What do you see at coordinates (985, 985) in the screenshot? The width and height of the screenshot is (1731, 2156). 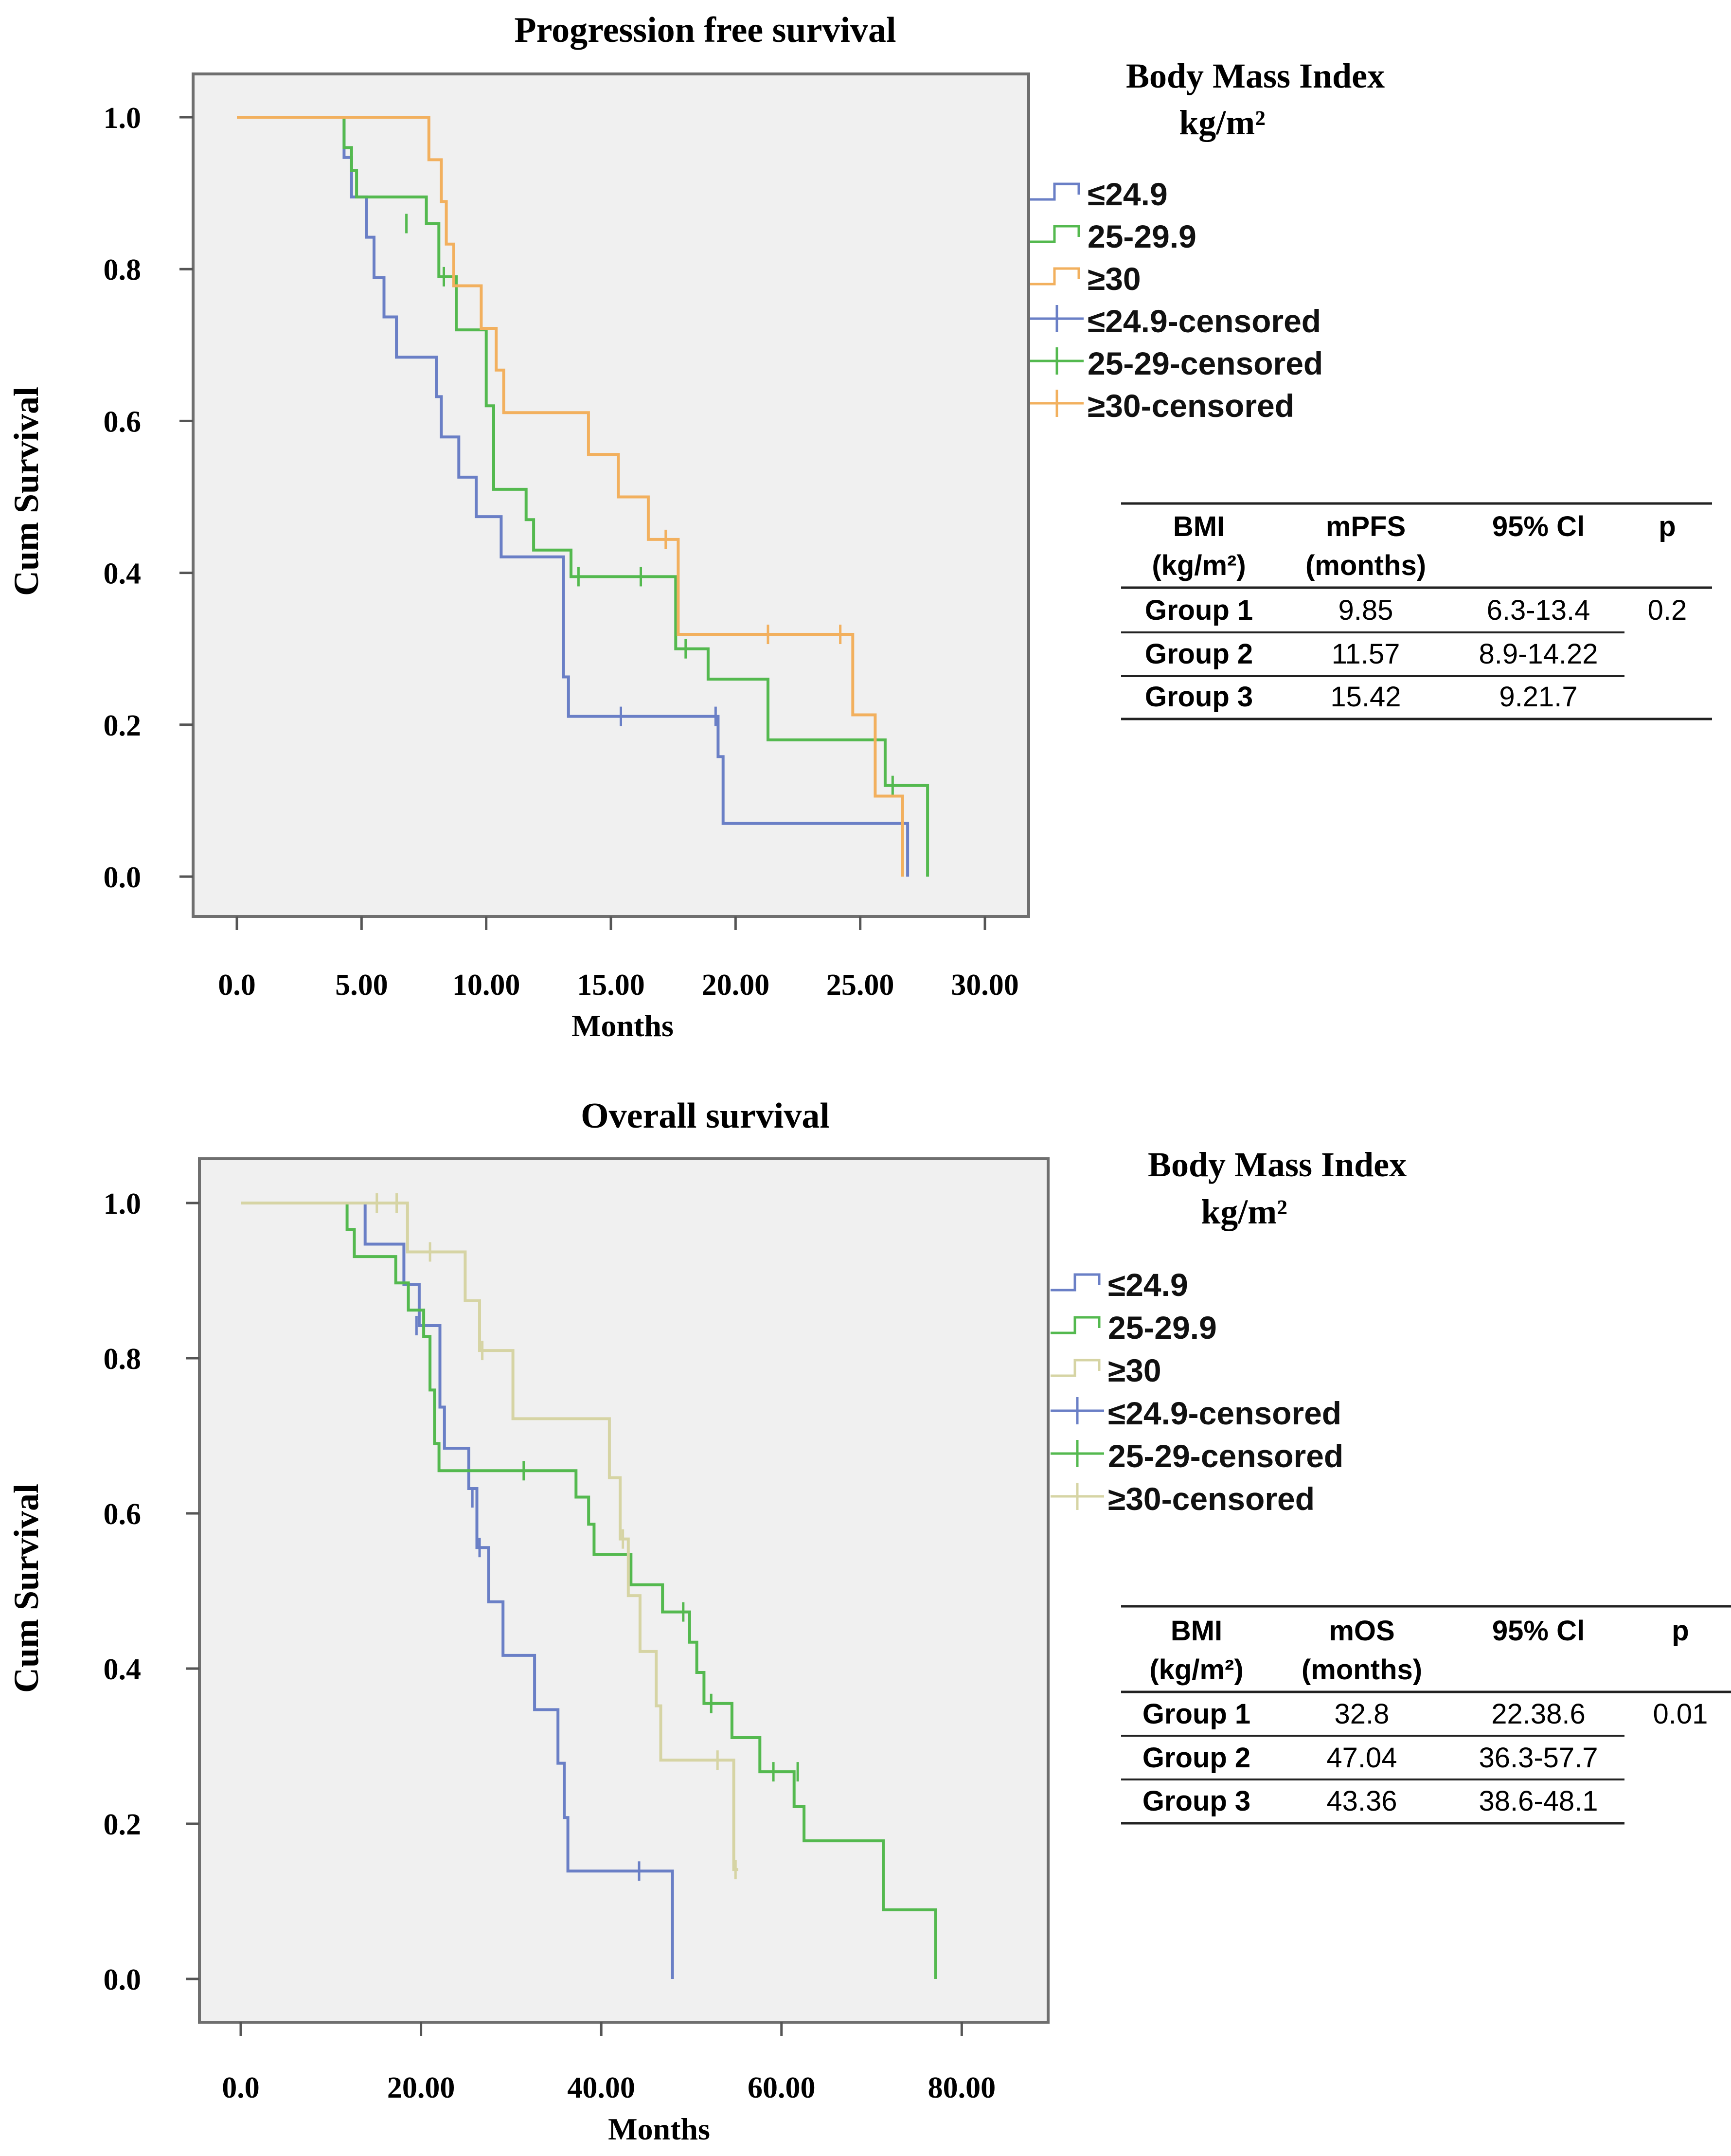 I see `x-tick-label: 30.00` at bounding box center [985, 985].